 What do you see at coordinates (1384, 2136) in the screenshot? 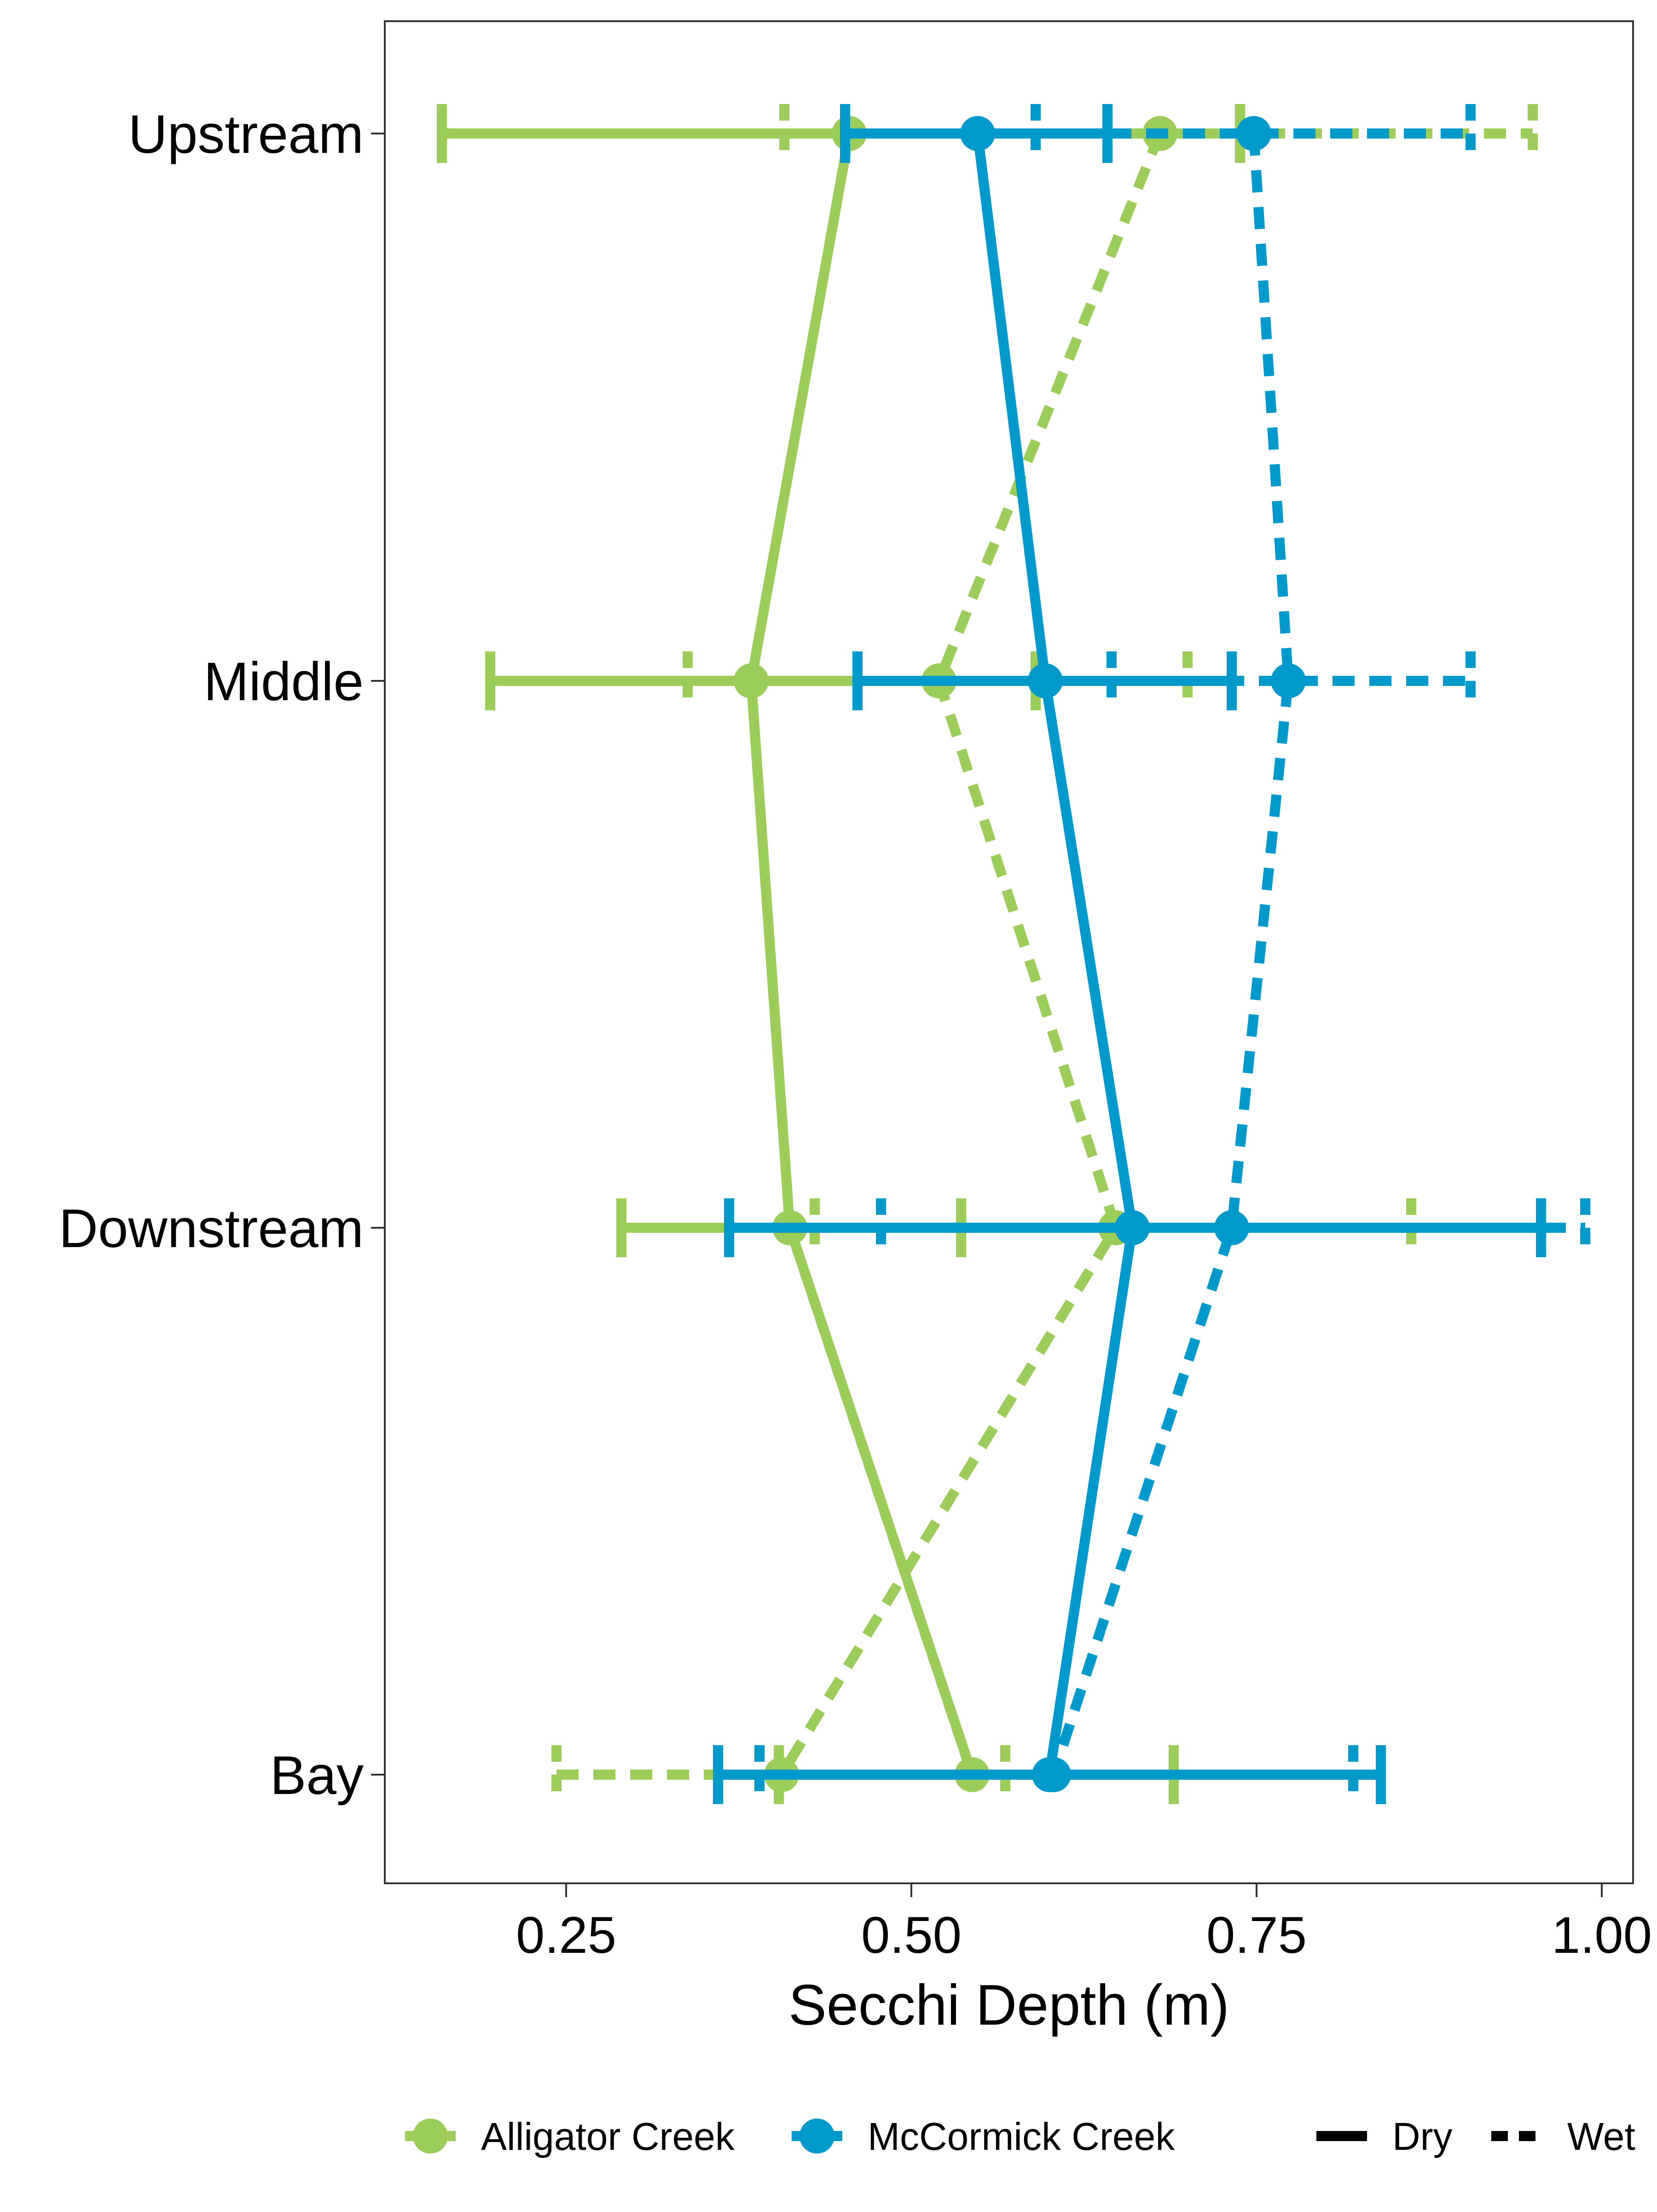
I see `legend-key-dry: Dry` at bounding box center [1384, 2136].